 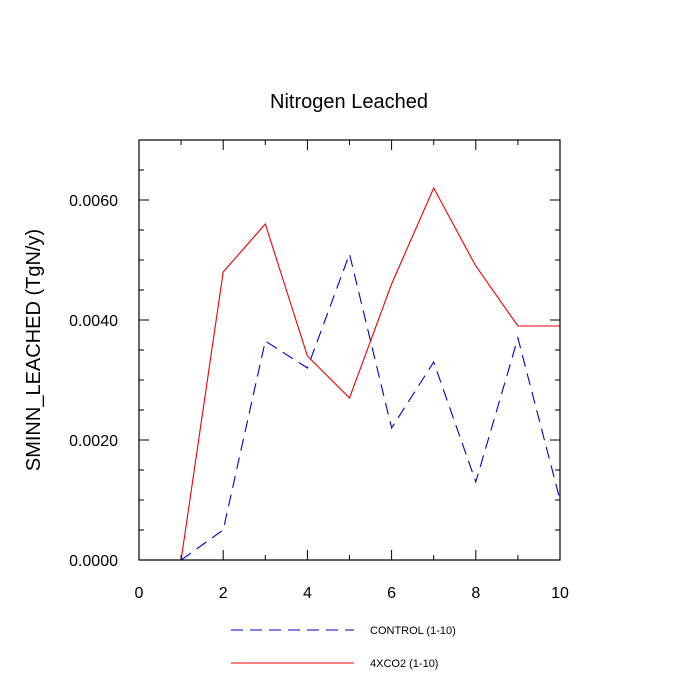 What do you see at coordinates (34, 350) in the screenshot?
I see `y-axis-label: SMINN_LEACHED (TgN/y)` at bounding box center [34, 350].